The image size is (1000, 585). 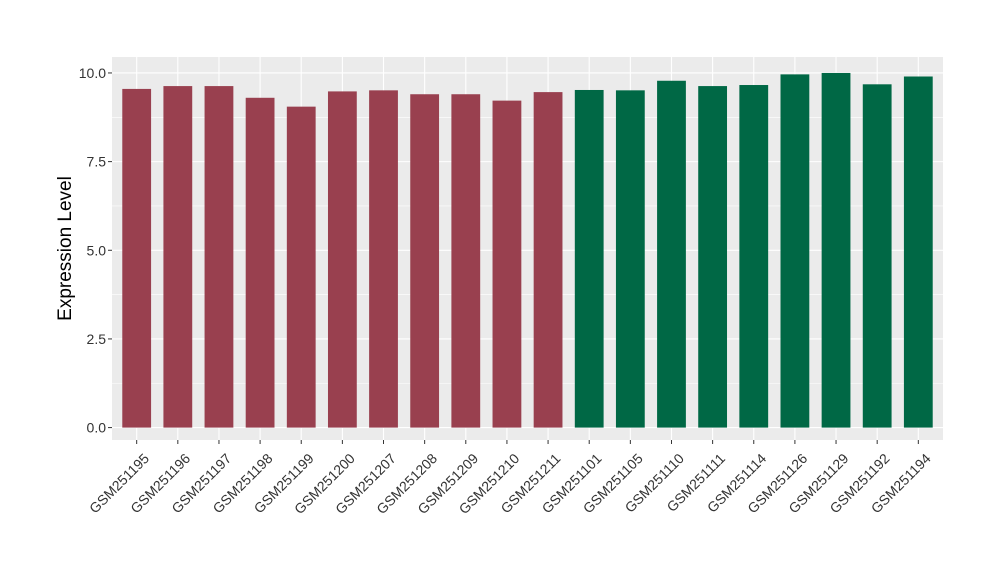 I want to click on bar-GSM251197, so click(x=219, y=257).